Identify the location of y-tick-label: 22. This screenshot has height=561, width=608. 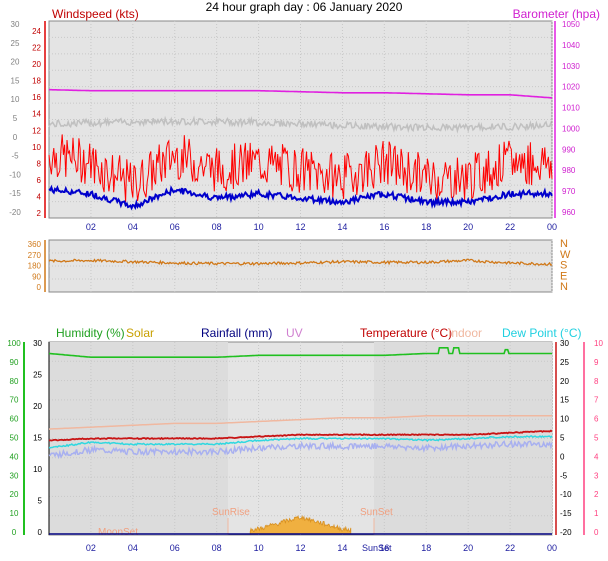
(36, 48).